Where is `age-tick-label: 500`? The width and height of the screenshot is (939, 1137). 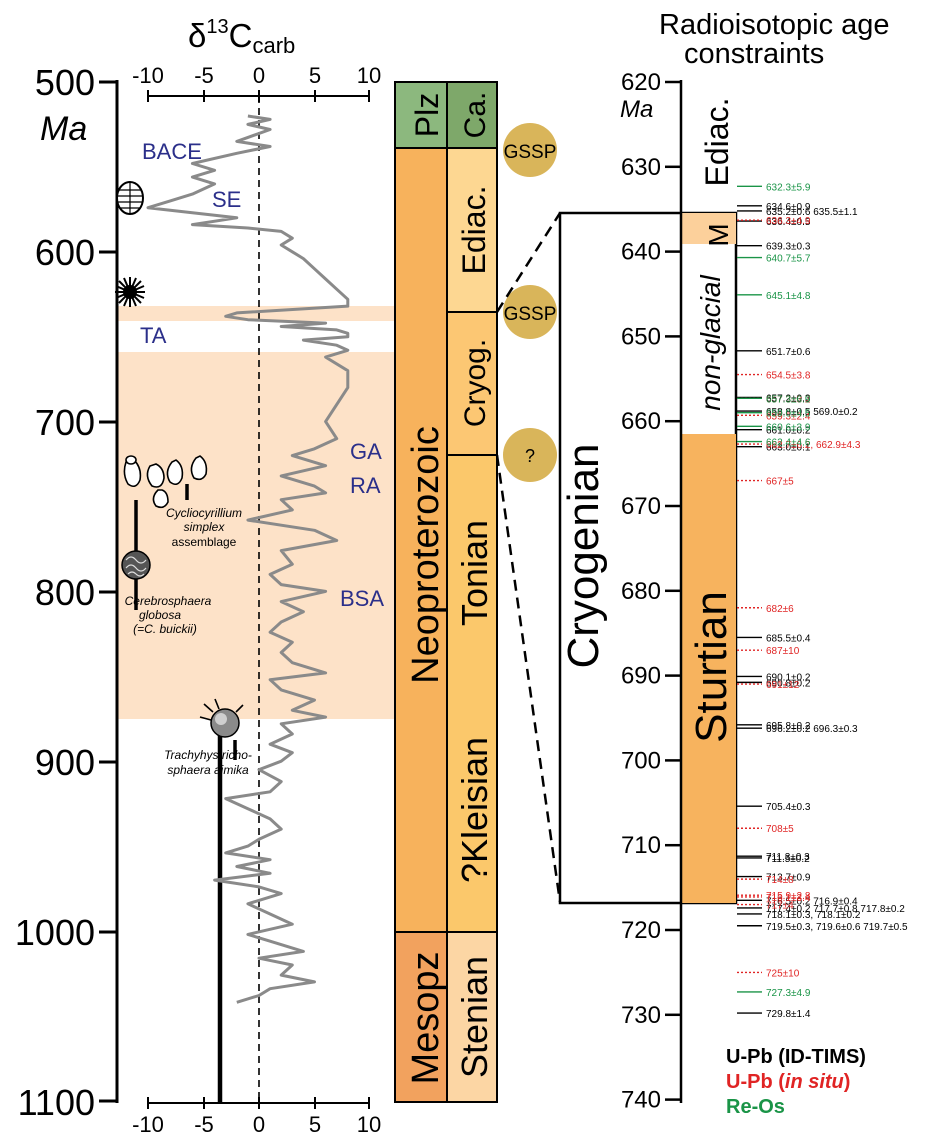 age-tick-label: 500 is located at coordinates (65, 82).